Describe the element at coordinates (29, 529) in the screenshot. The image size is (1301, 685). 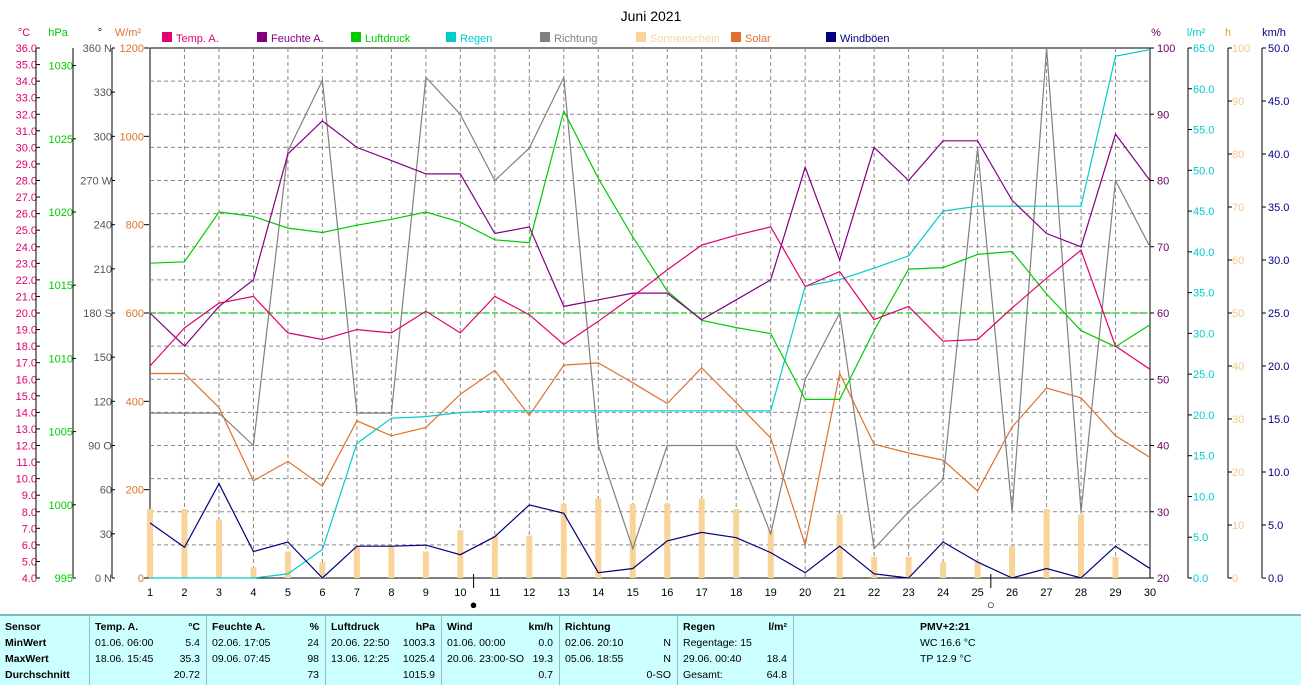
I see `axis-tick-label: 7.0` at that location.